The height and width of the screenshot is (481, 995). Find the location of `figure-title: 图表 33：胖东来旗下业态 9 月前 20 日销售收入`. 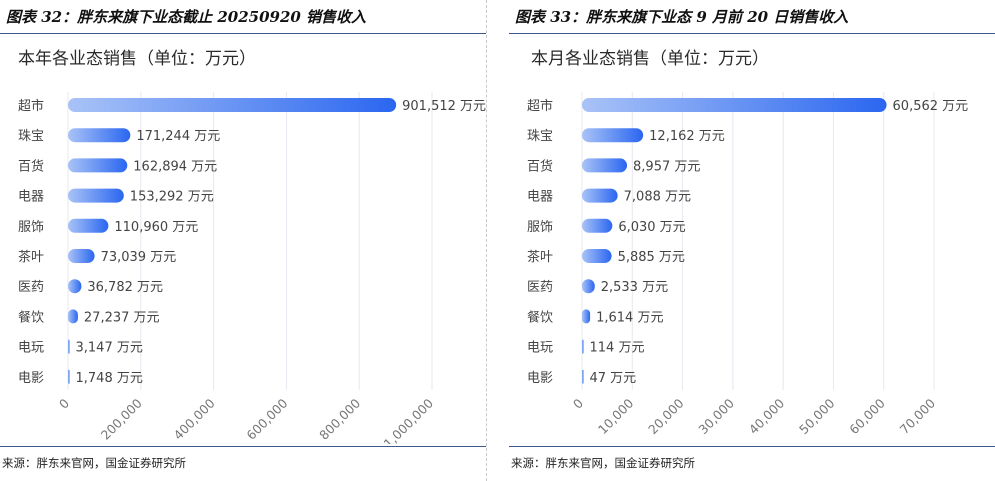

figure-title: 图表 33：胖东来旗下业态 9 月前 20 日销售收入 is located at coordinates (682, 17).